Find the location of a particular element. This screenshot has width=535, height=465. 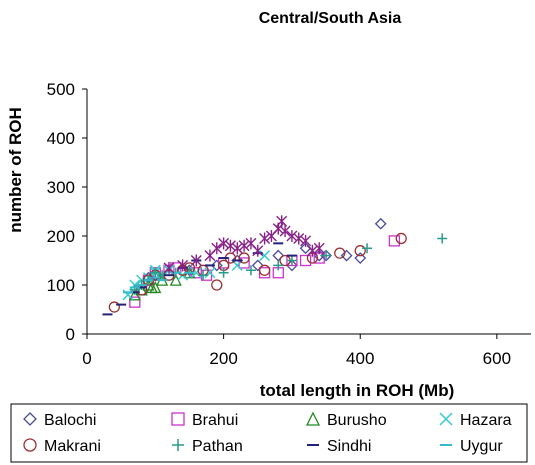

series-sindhi is located at coordinates (199, 279).